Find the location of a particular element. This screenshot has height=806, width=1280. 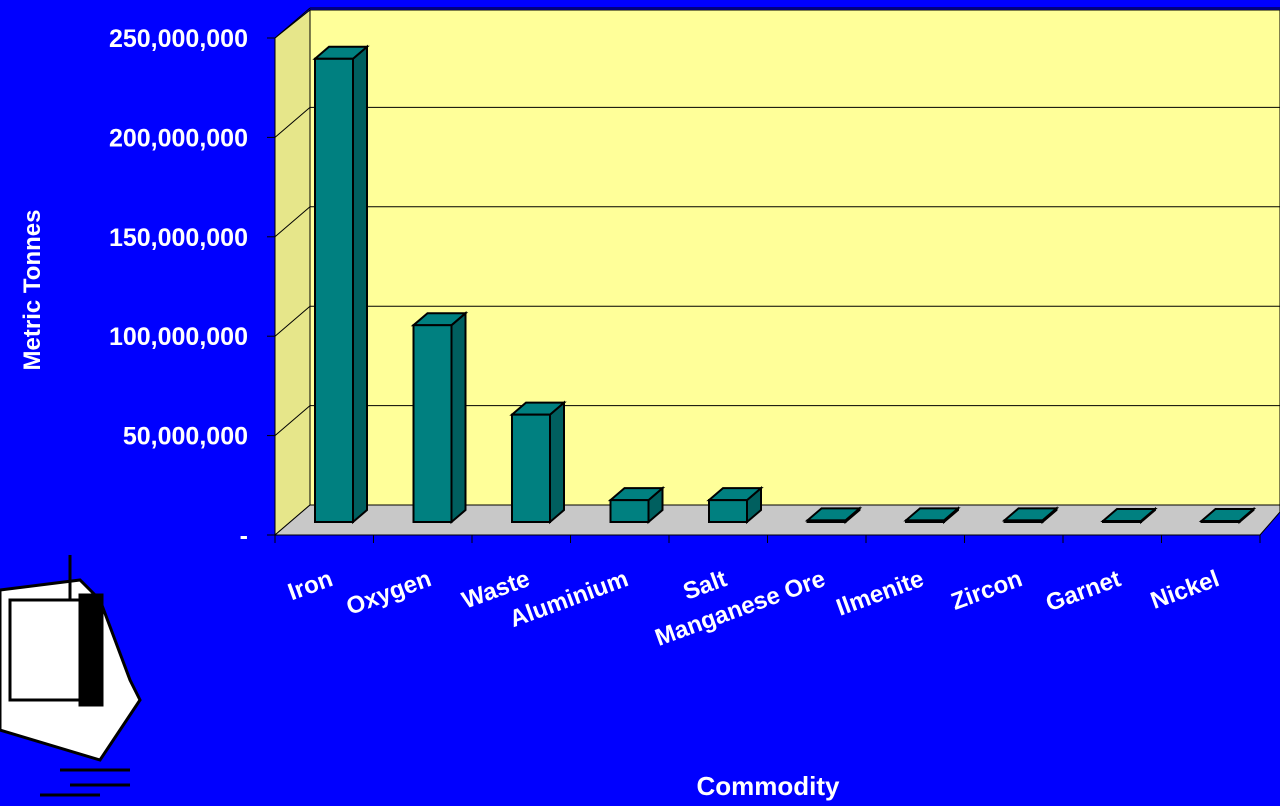

y-axis-title: Metric Tonnes is located at coordinates (32, 290).